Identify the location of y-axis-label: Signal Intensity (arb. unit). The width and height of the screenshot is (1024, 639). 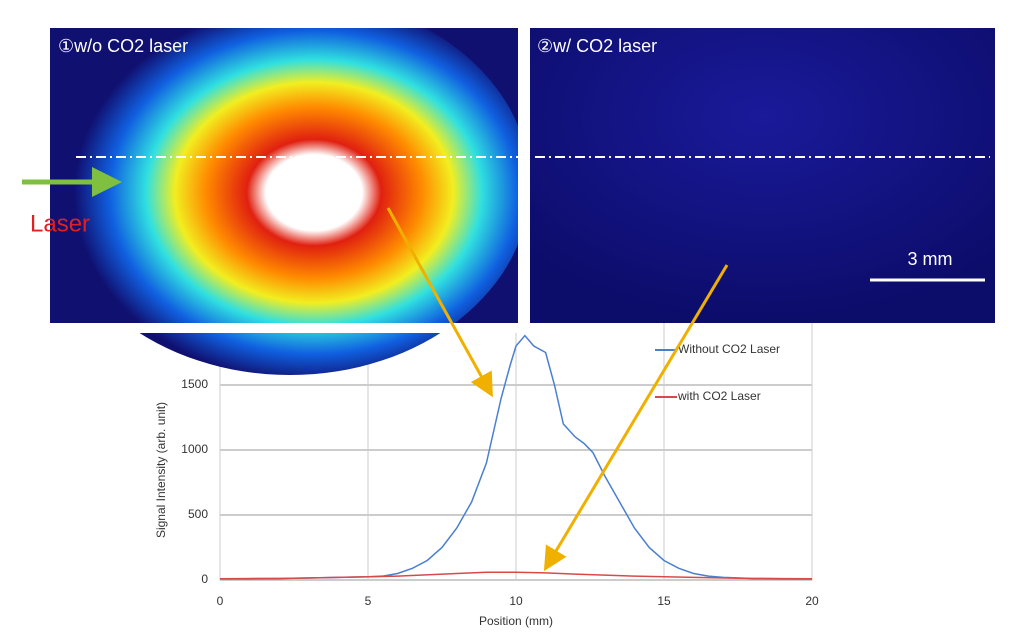
(161, 470).